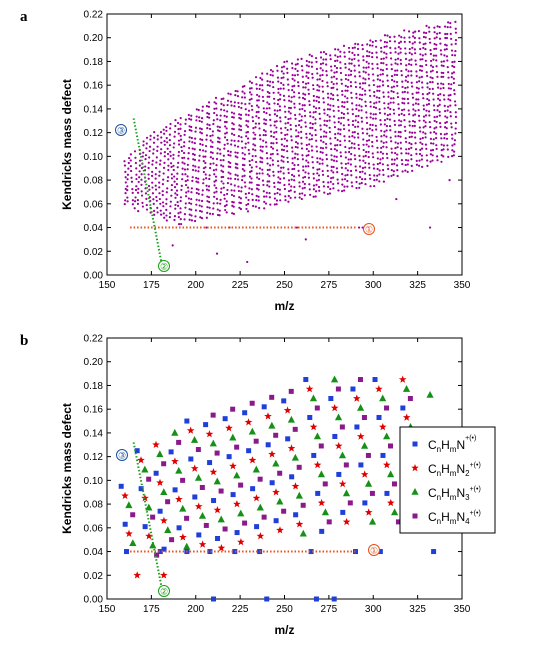  Describe the element at coordinates (432, 517) in the screenshot. I see `legend-label-part: C` at that location.